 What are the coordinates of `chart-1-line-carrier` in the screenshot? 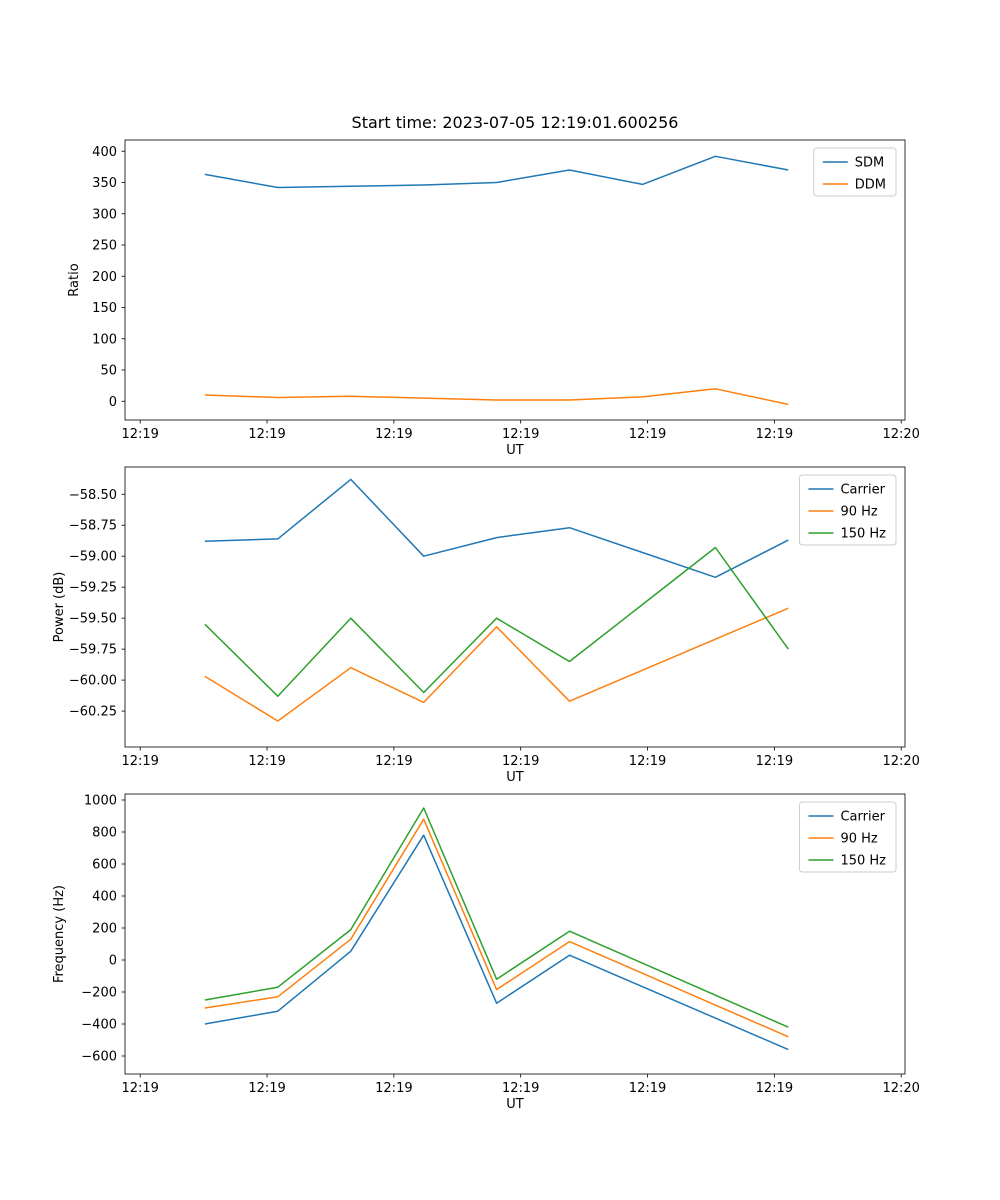 It's located at (496, 528).